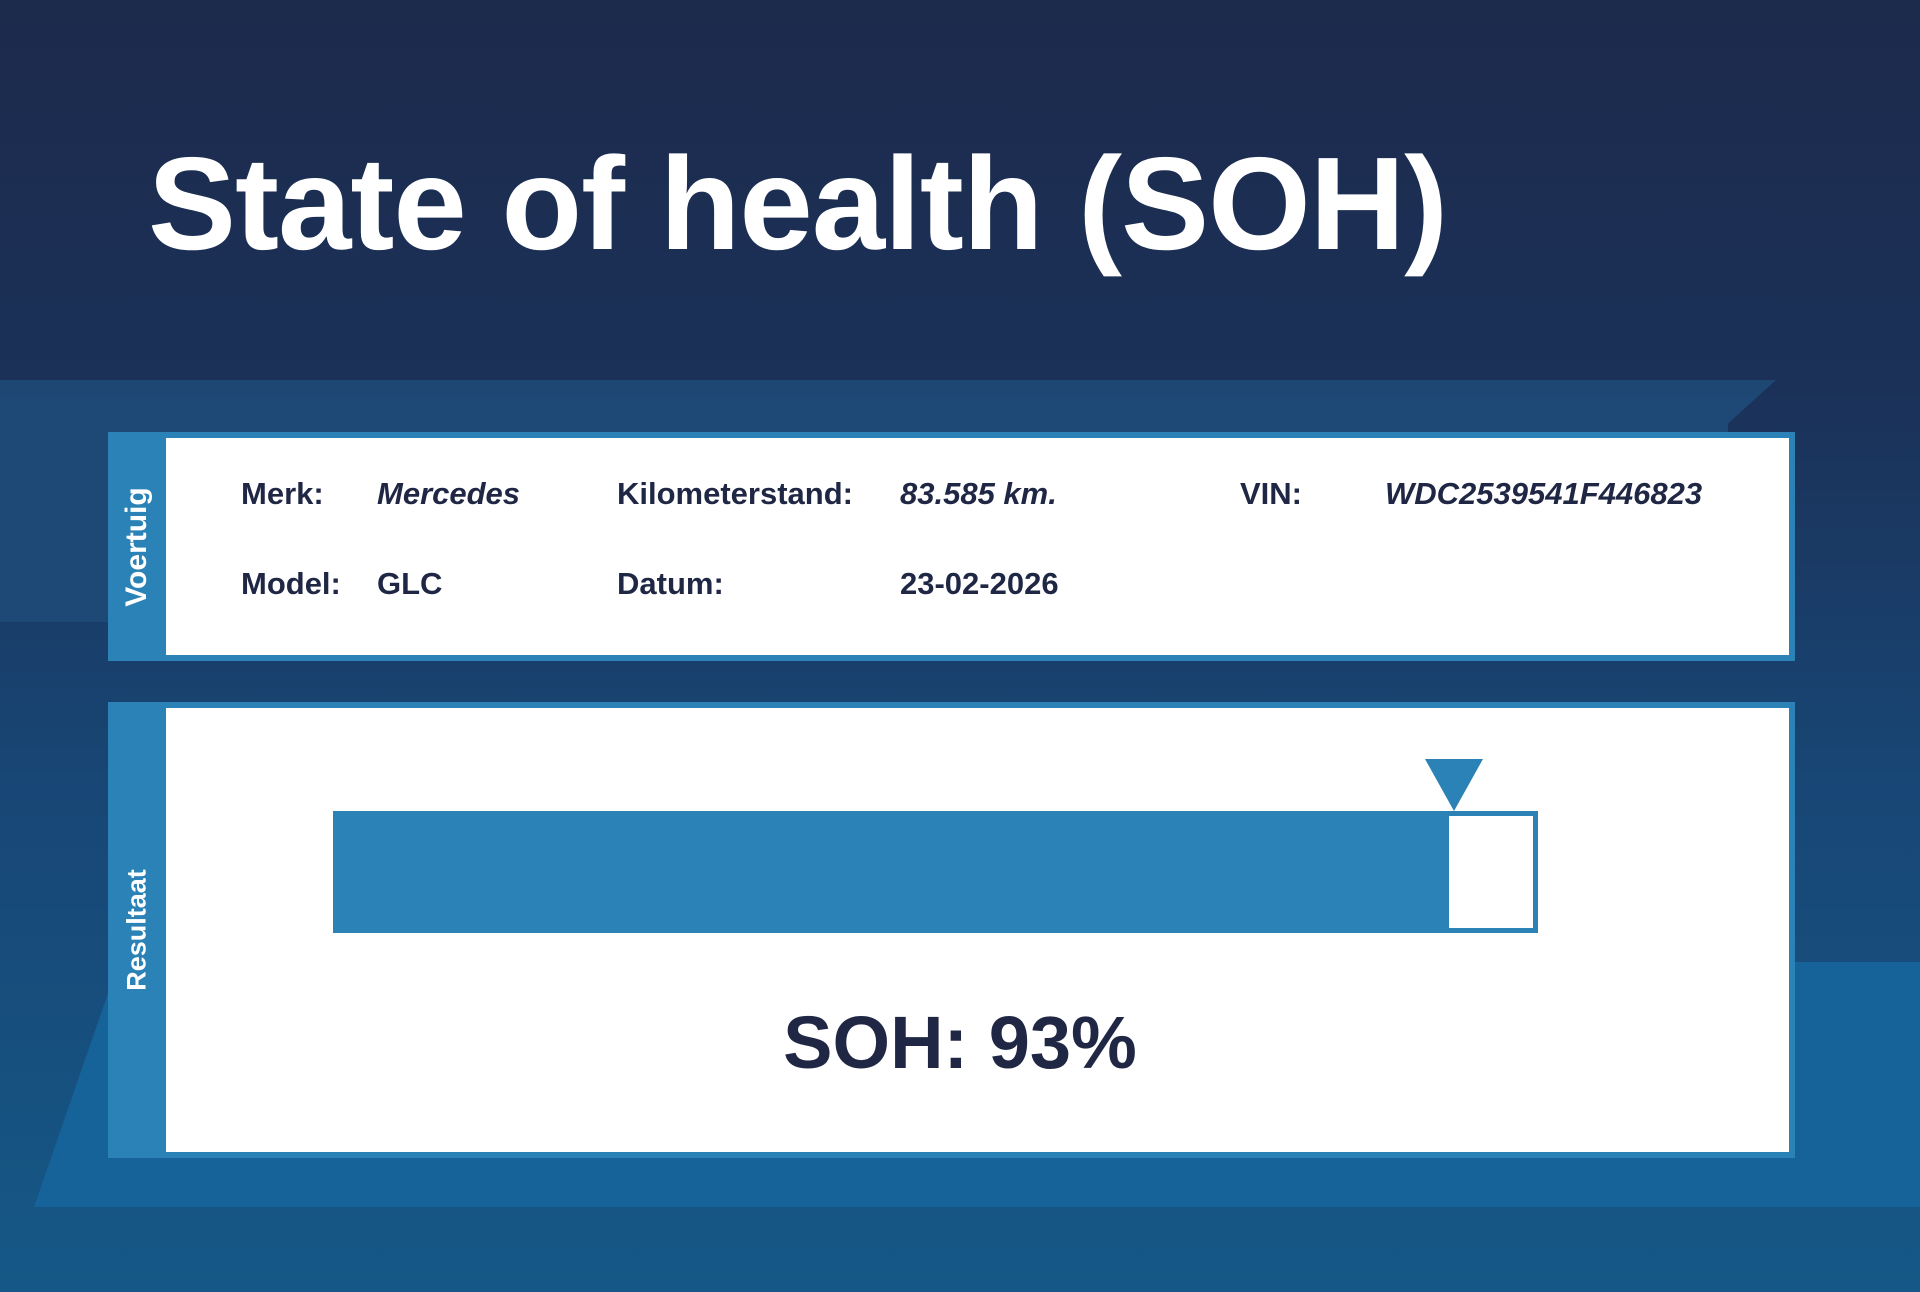  What do you see at coordinates (291, 583) in the screenshot?
I see `model-label: Model:` at bounding box center [291, 583].